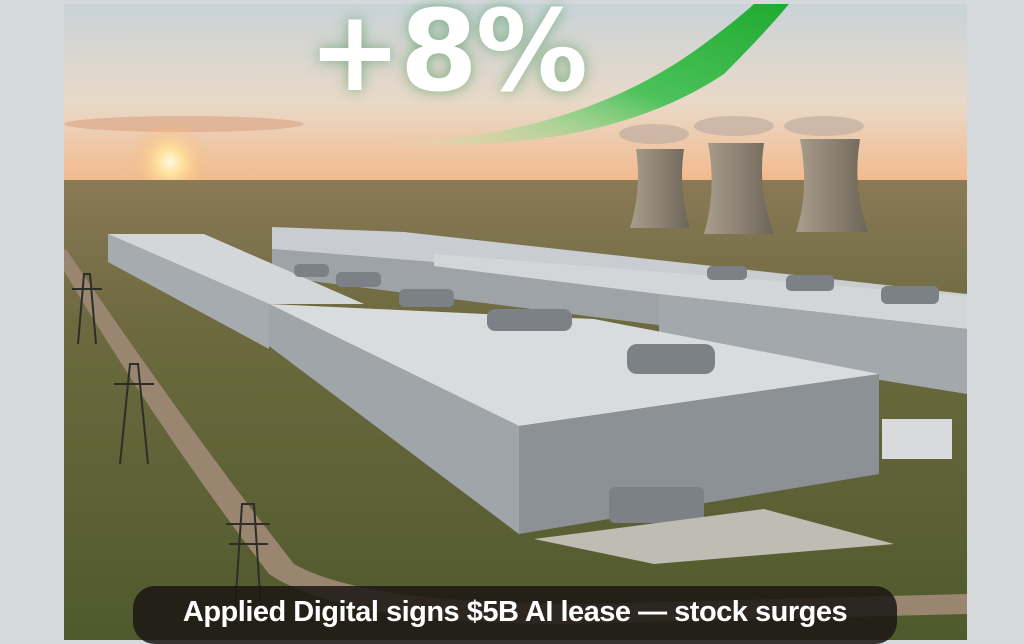  What do you see at coordinates (448, 58) in the screenshot?
I see `percent-change-headline: +8%` at bounding box center [448, 58].